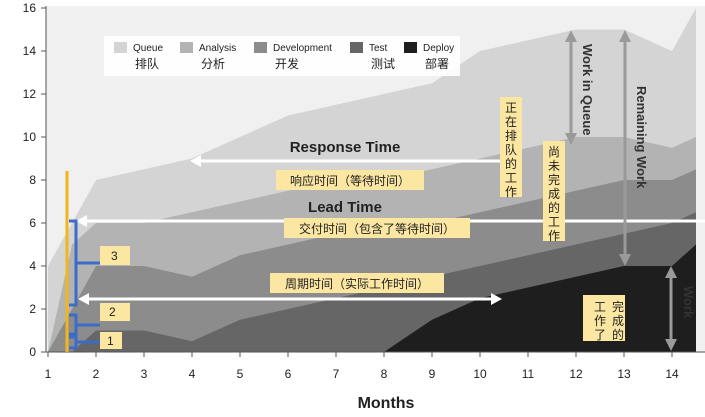 The height and width of the screenshot is (417, 705). I want to click on legend-label-zh: 排队, so click(147, 63).